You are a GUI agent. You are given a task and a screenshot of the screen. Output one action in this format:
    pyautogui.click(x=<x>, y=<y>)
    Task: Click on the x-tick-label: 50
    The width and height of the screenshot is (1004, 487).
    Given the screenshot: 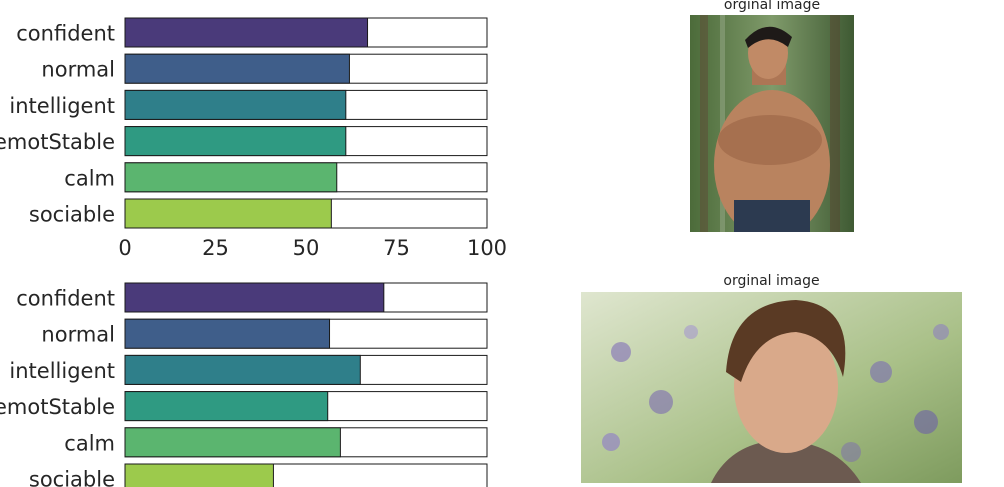 What is the action you would take?
    pyautogui.click(x=306, y=248)
    